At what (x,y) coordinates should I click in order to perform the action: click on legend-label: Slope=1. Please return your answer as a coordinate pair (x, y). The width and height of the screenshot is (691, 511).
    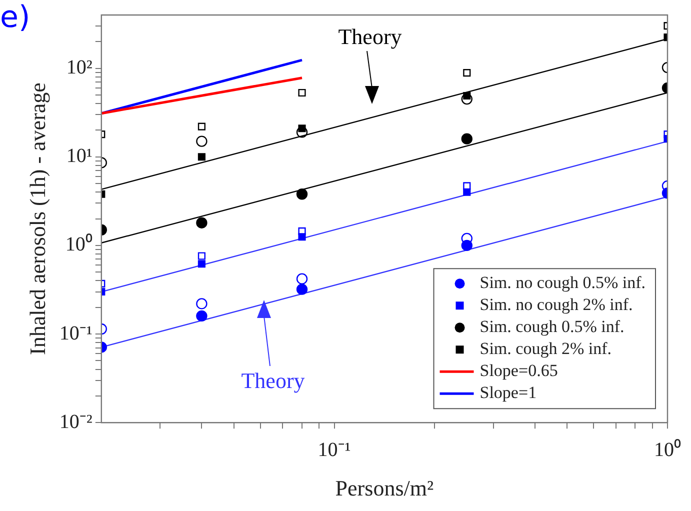
    Looking at the image, I should click on (508, 392).